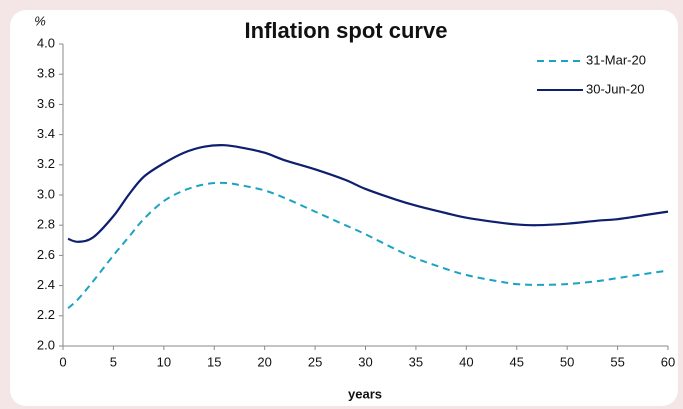 Image resolution: width=683 pixels, height=409 pixels. What do you see at coordinates (617, 361) in the screenshot?
I see `x-tick-label: 55` at bounding box center [617, 361].